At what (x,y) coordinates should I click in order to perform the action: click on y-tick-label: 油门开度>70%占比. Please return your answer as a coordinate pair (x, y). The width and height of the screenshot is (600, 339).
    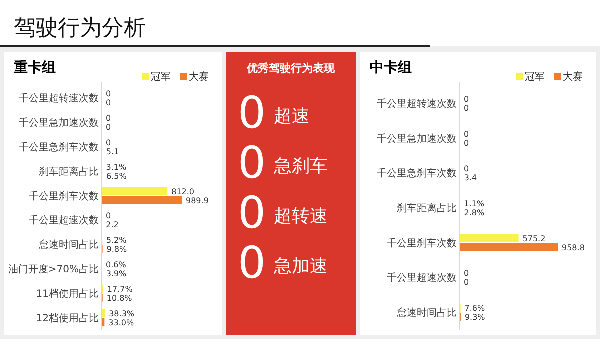
    Looking at the image, I should click on (53, 270).